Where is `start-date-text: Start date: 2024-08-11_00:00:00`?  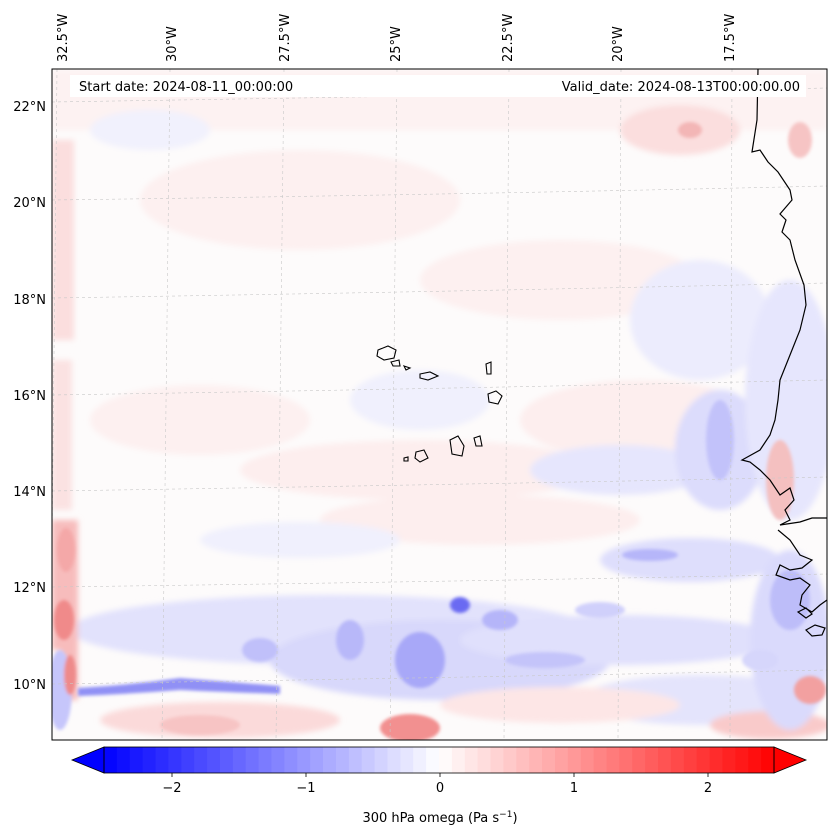 start-date-text: Start date: 2024-08-11_00:00:00 is located at coordinates (186, 87).